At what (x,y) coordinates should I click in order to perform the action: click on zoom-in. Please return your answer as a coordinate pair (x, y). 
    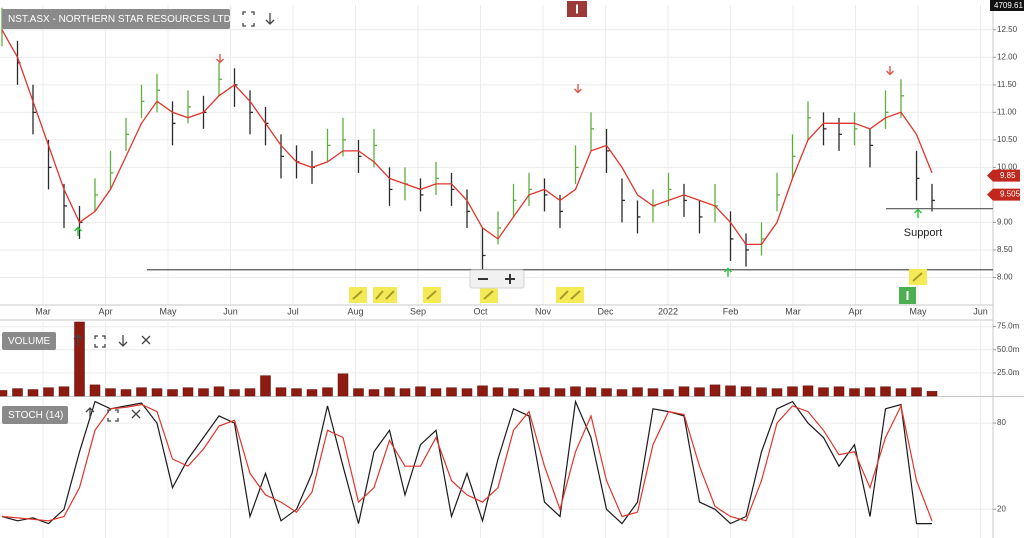
    Looking at the image, I should click on (510, 279).